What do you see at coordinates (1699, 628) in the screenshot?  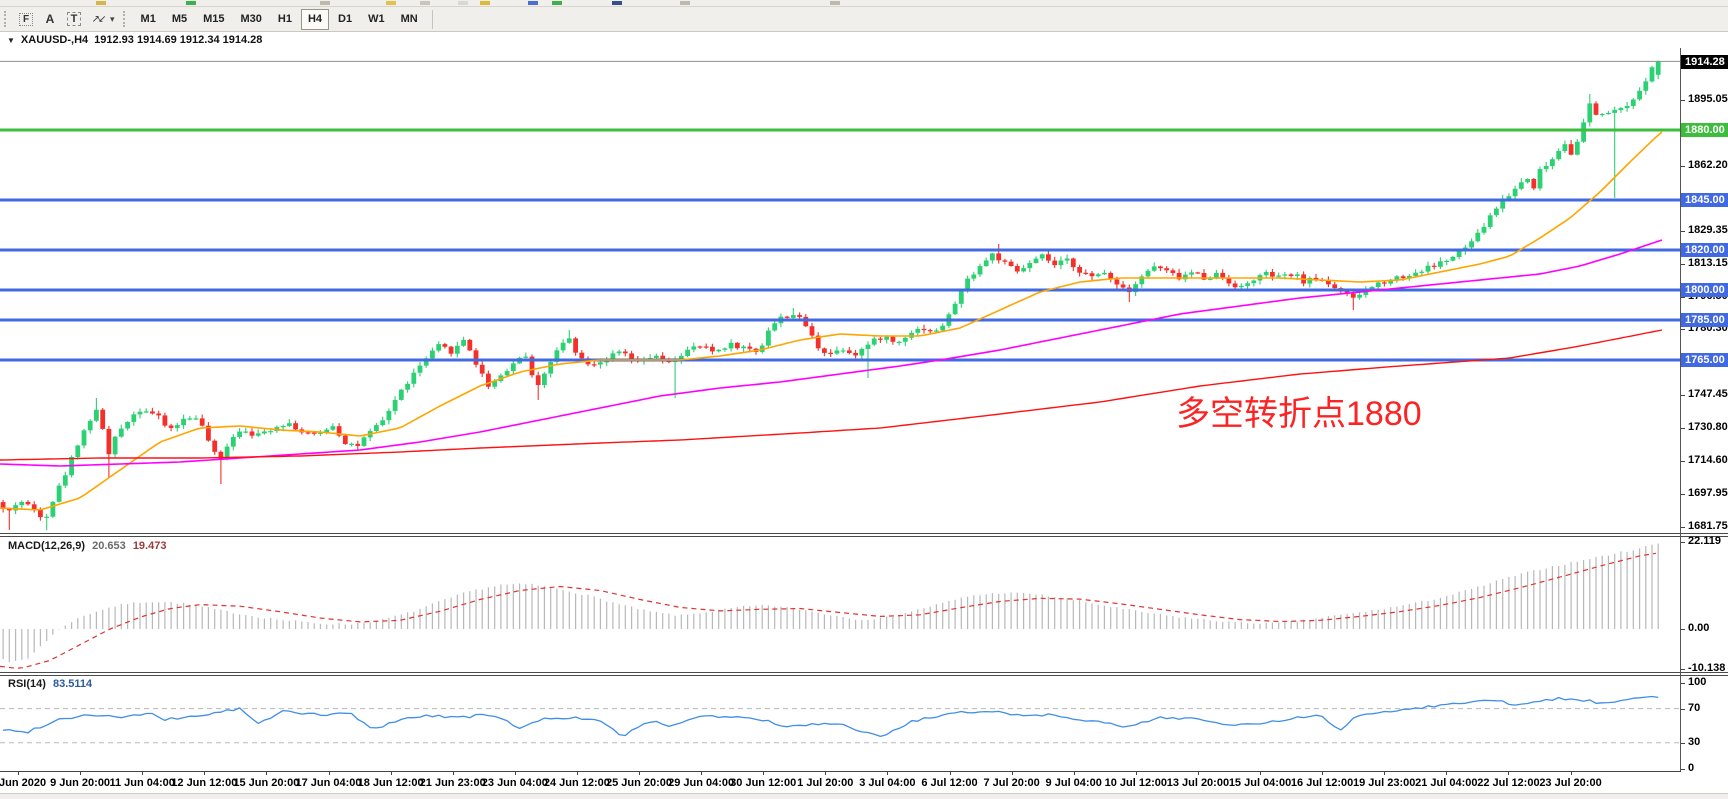 I see `macd-axis-label: 0.00` at bounding box center [1699, 628].